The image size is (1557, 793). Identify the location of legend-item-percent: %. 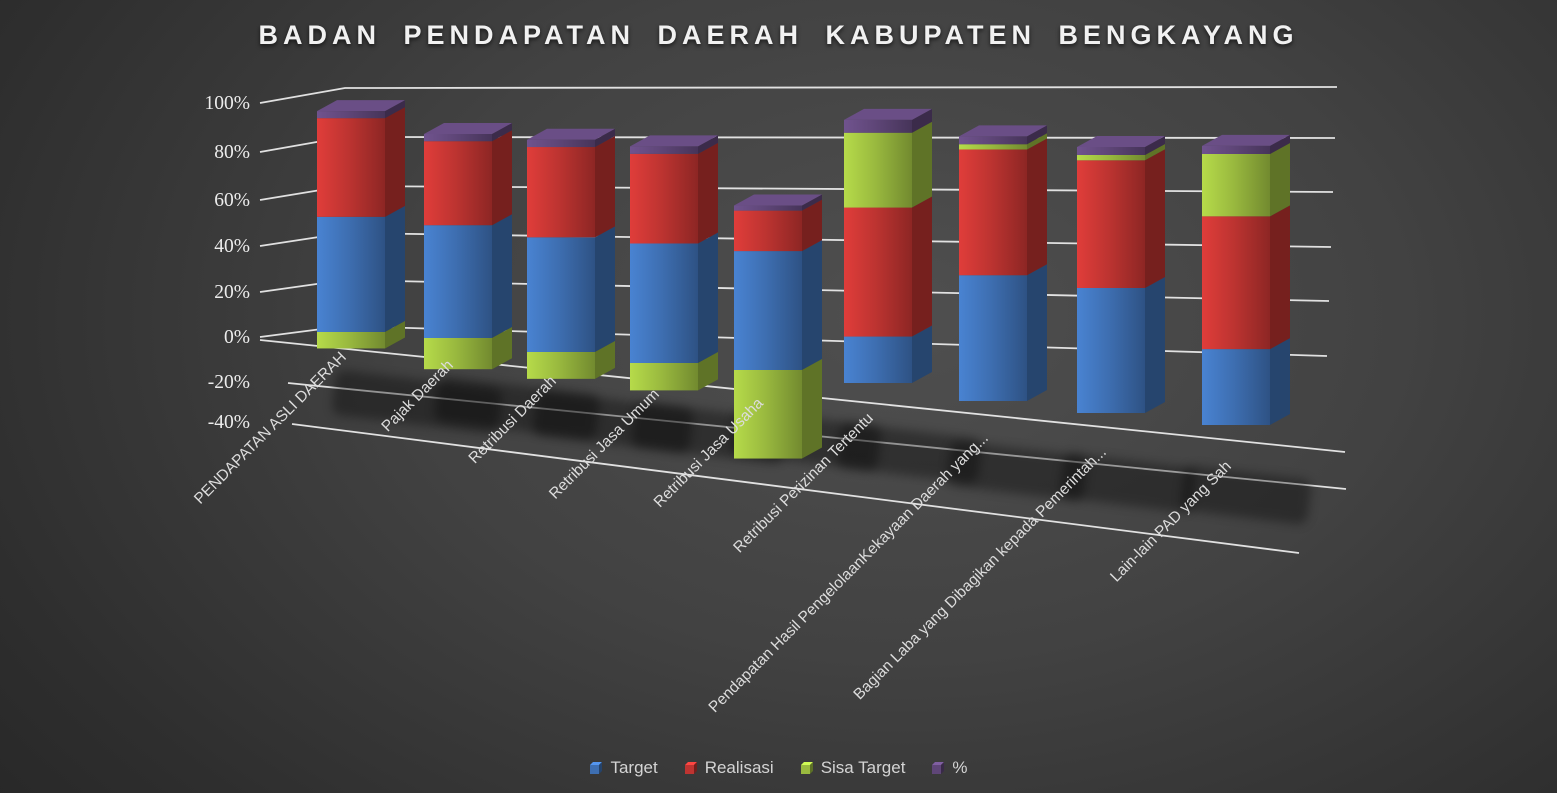
(949, 768).